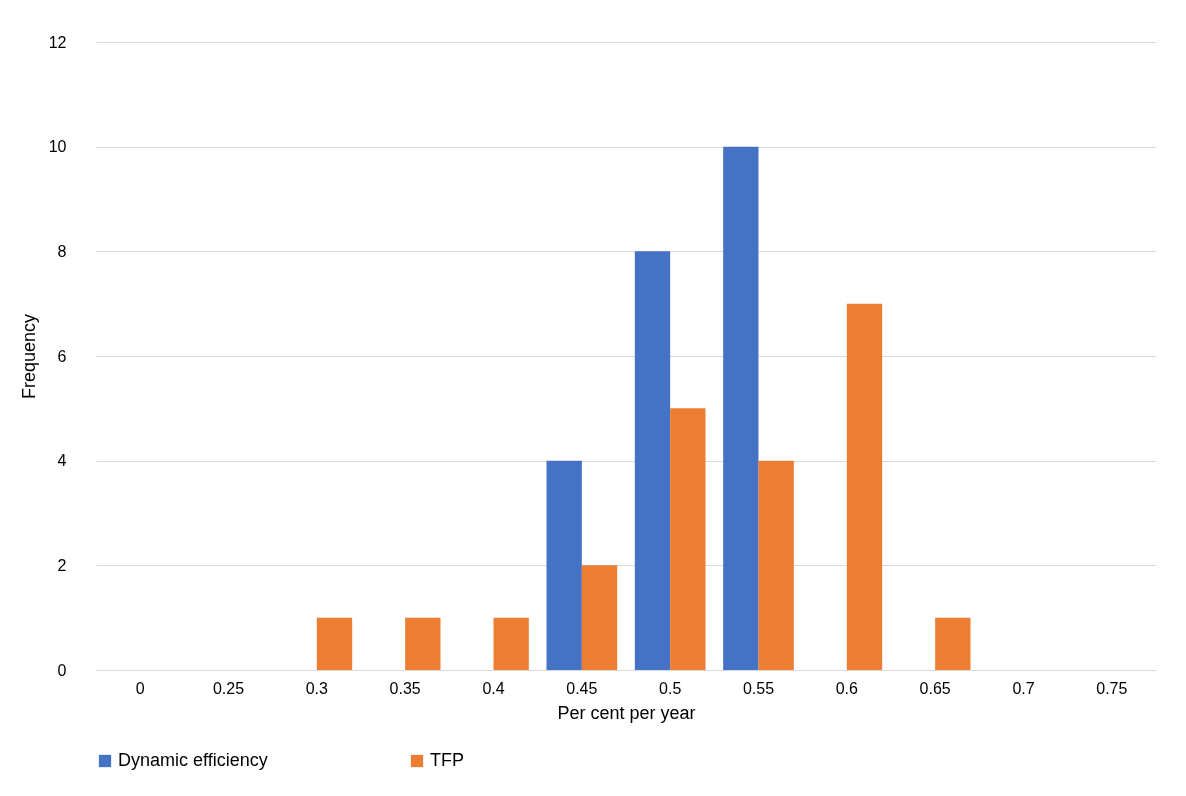 The image size is (1186, 796). Describe the element at coordinates (582, 688) in the screenshot. I see `x-tick-label: 0.45` at that location.